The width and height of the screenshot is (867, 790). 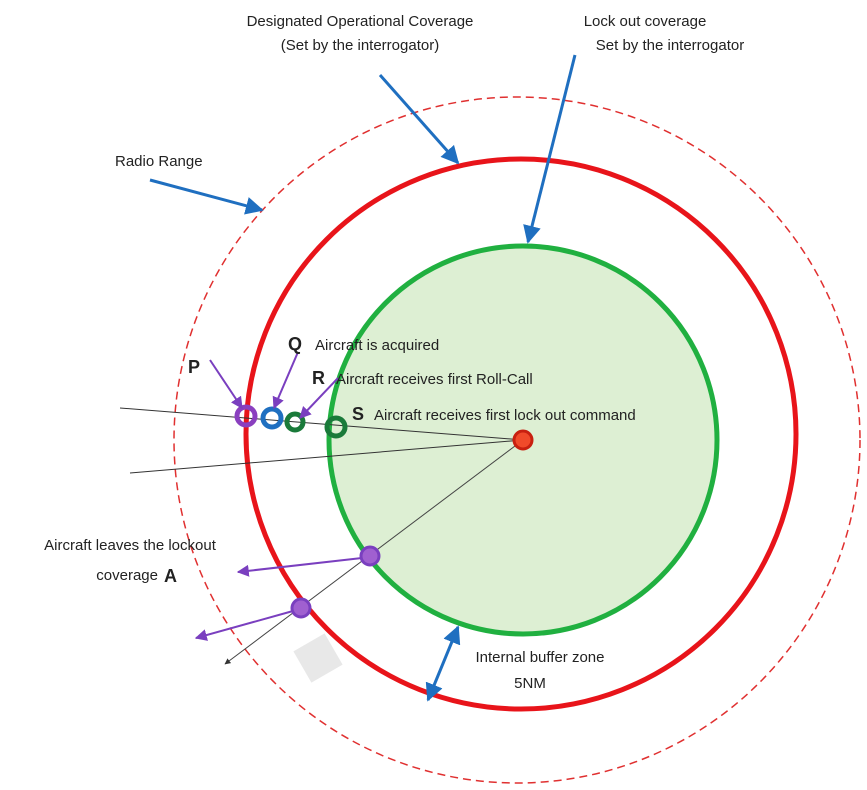 What do you see at coordinates (360, 21) in the screenshot?
I see `label: Designated Operational Coverage` at bounding box center [360, 21].